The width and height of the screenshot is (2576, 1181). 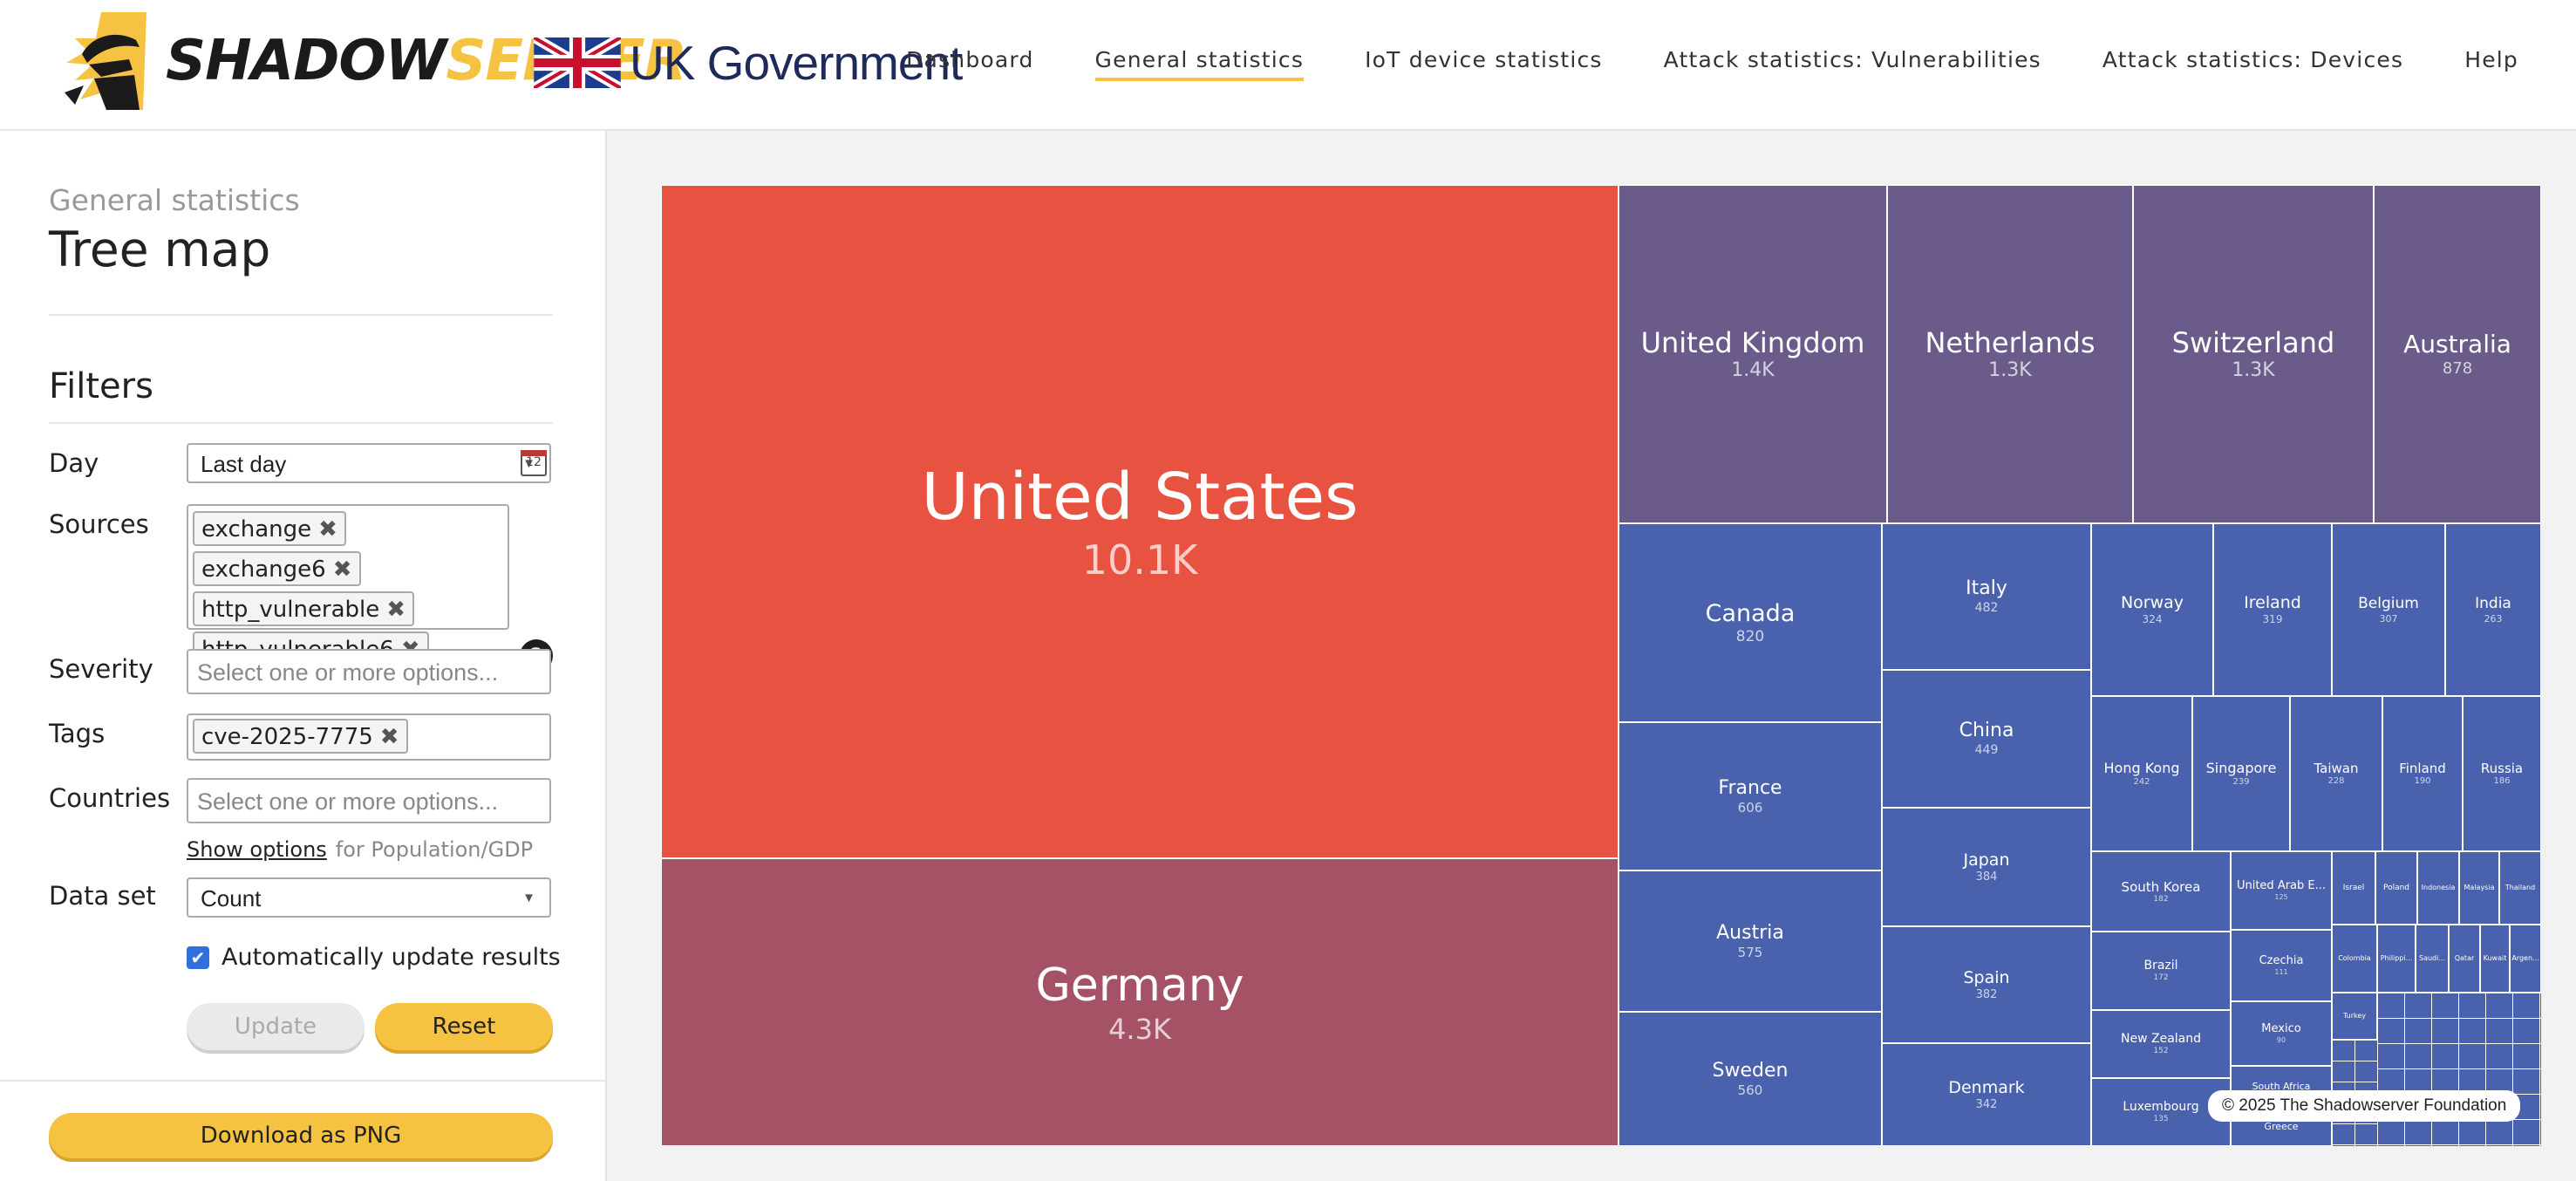 I want to click on checkbox-checked-icon: ✔, so click(x=198, y=957).